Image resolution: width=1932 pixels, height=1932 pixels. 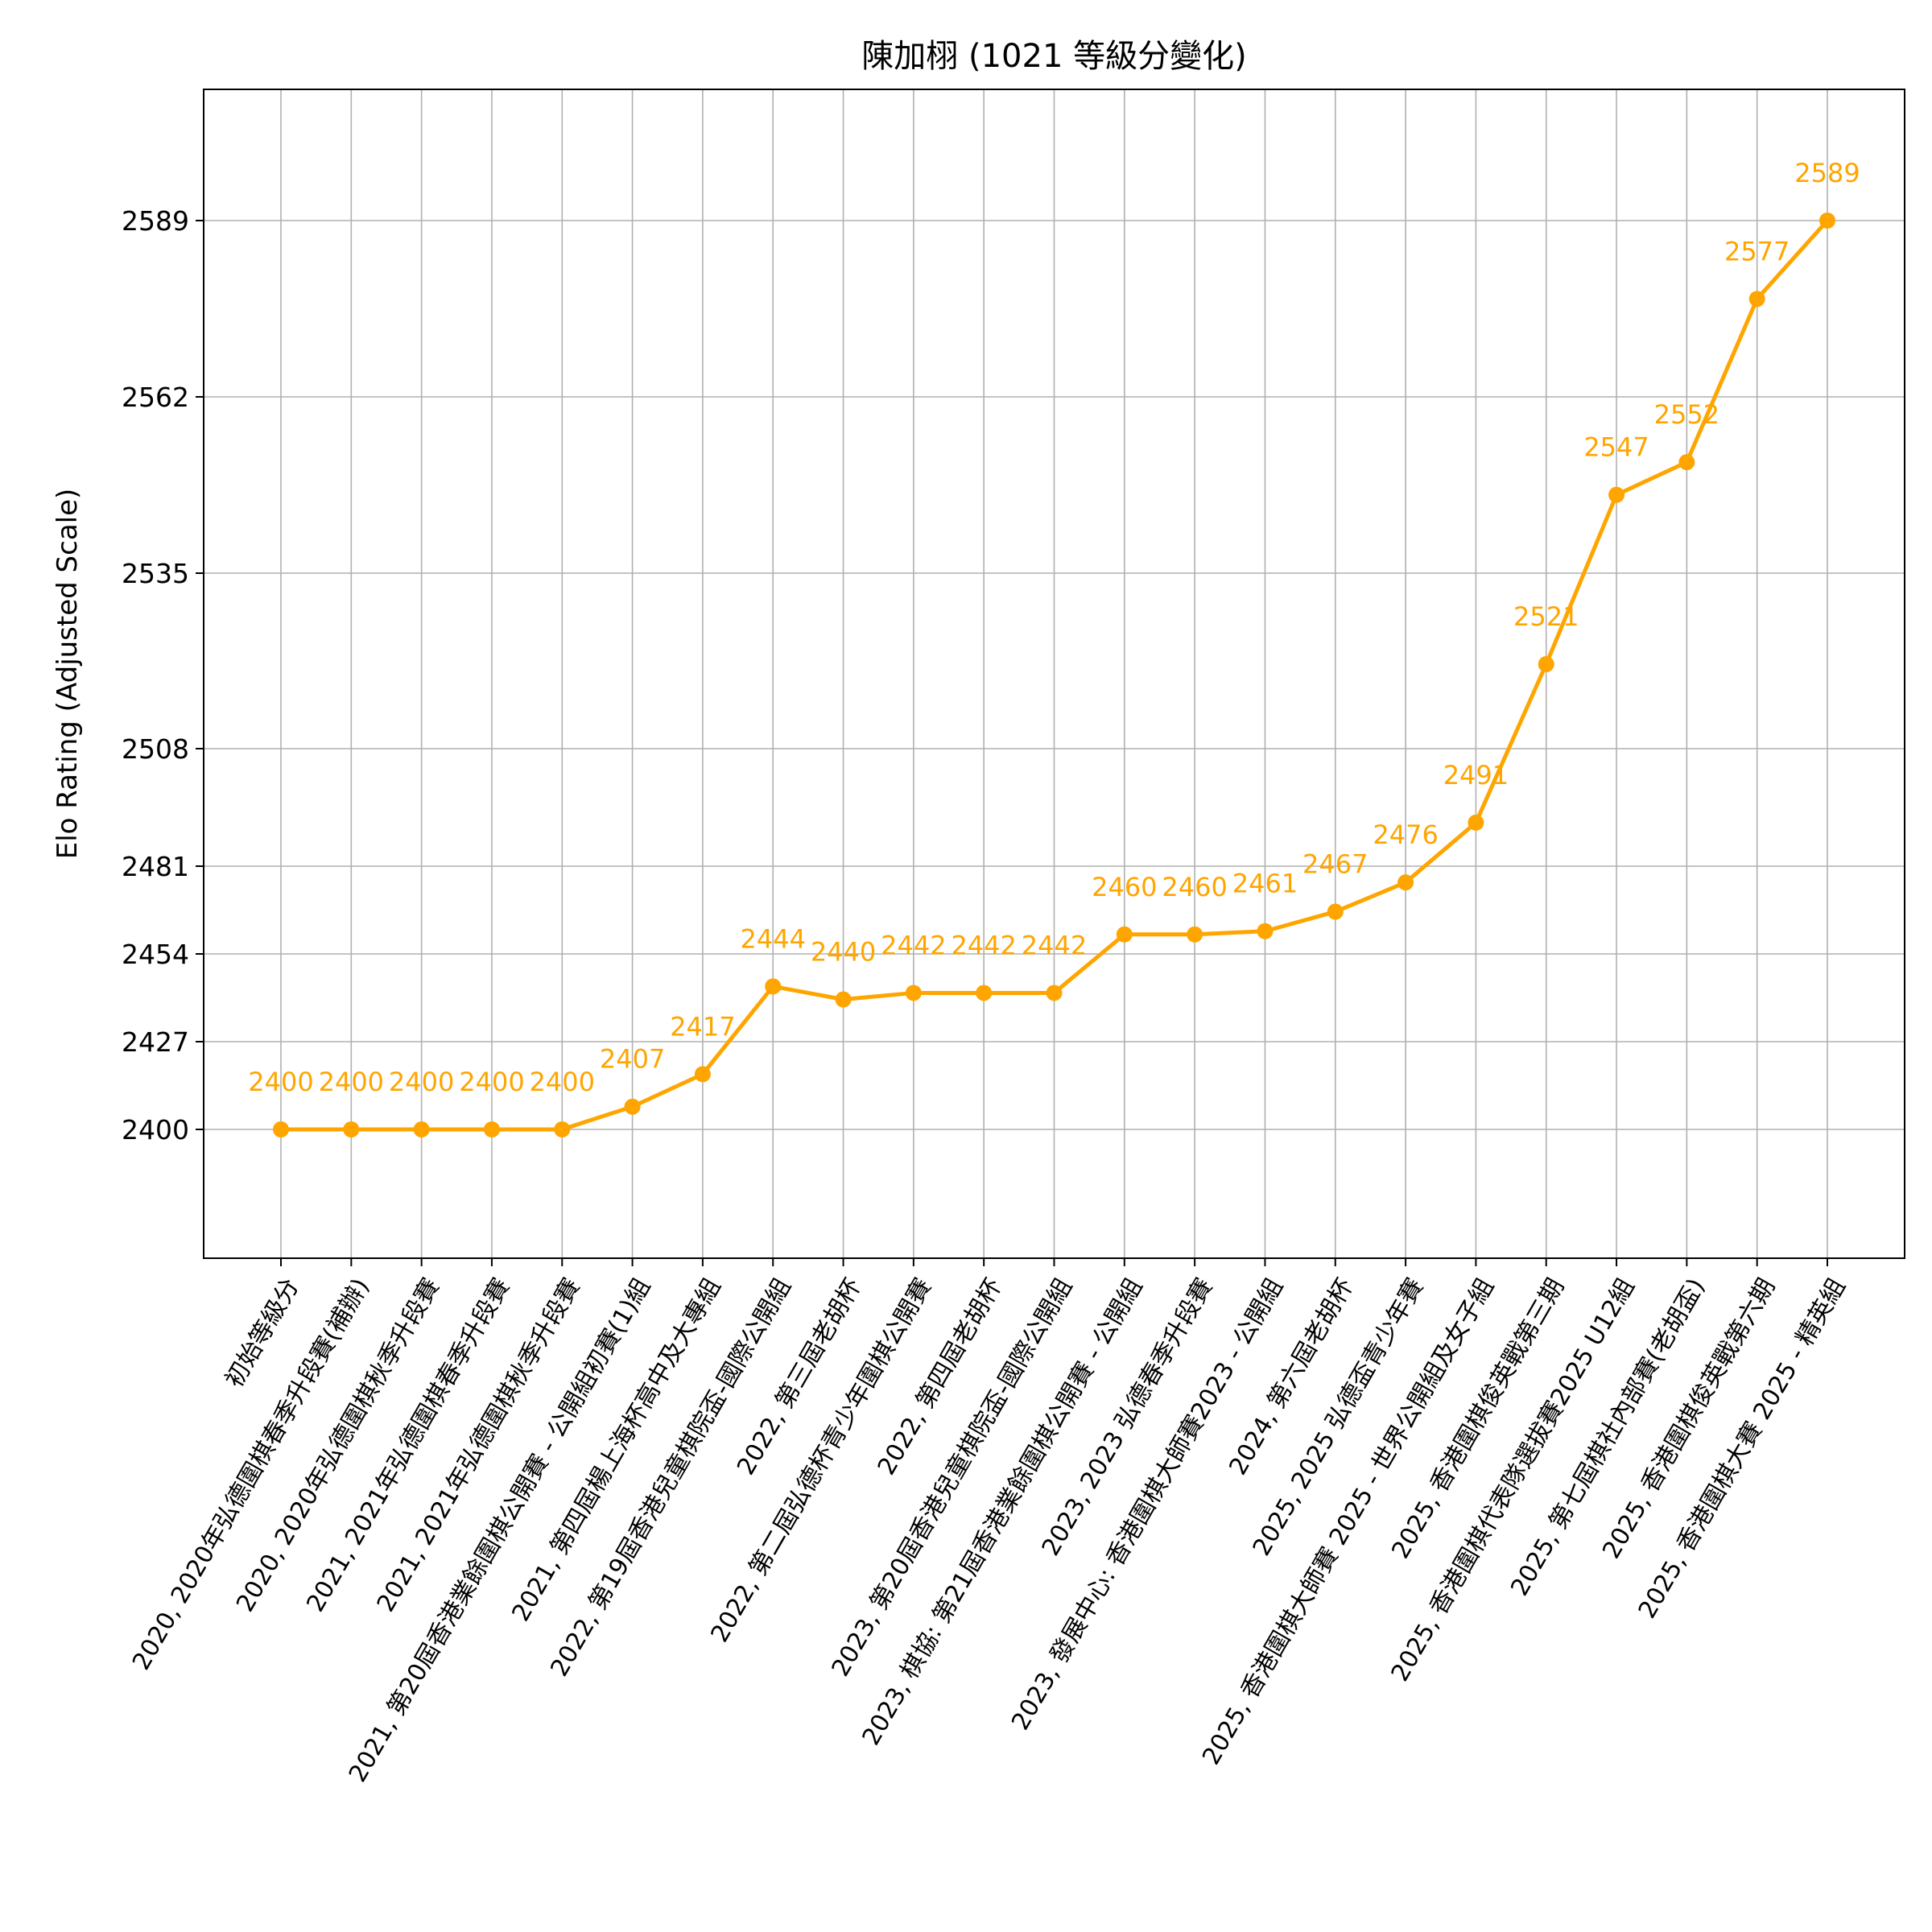 I want to click on x-tick-label: 2023, 發展中心: 香港圍棋大師賽2023 - 公開組, so click(x=1147, y=1504).